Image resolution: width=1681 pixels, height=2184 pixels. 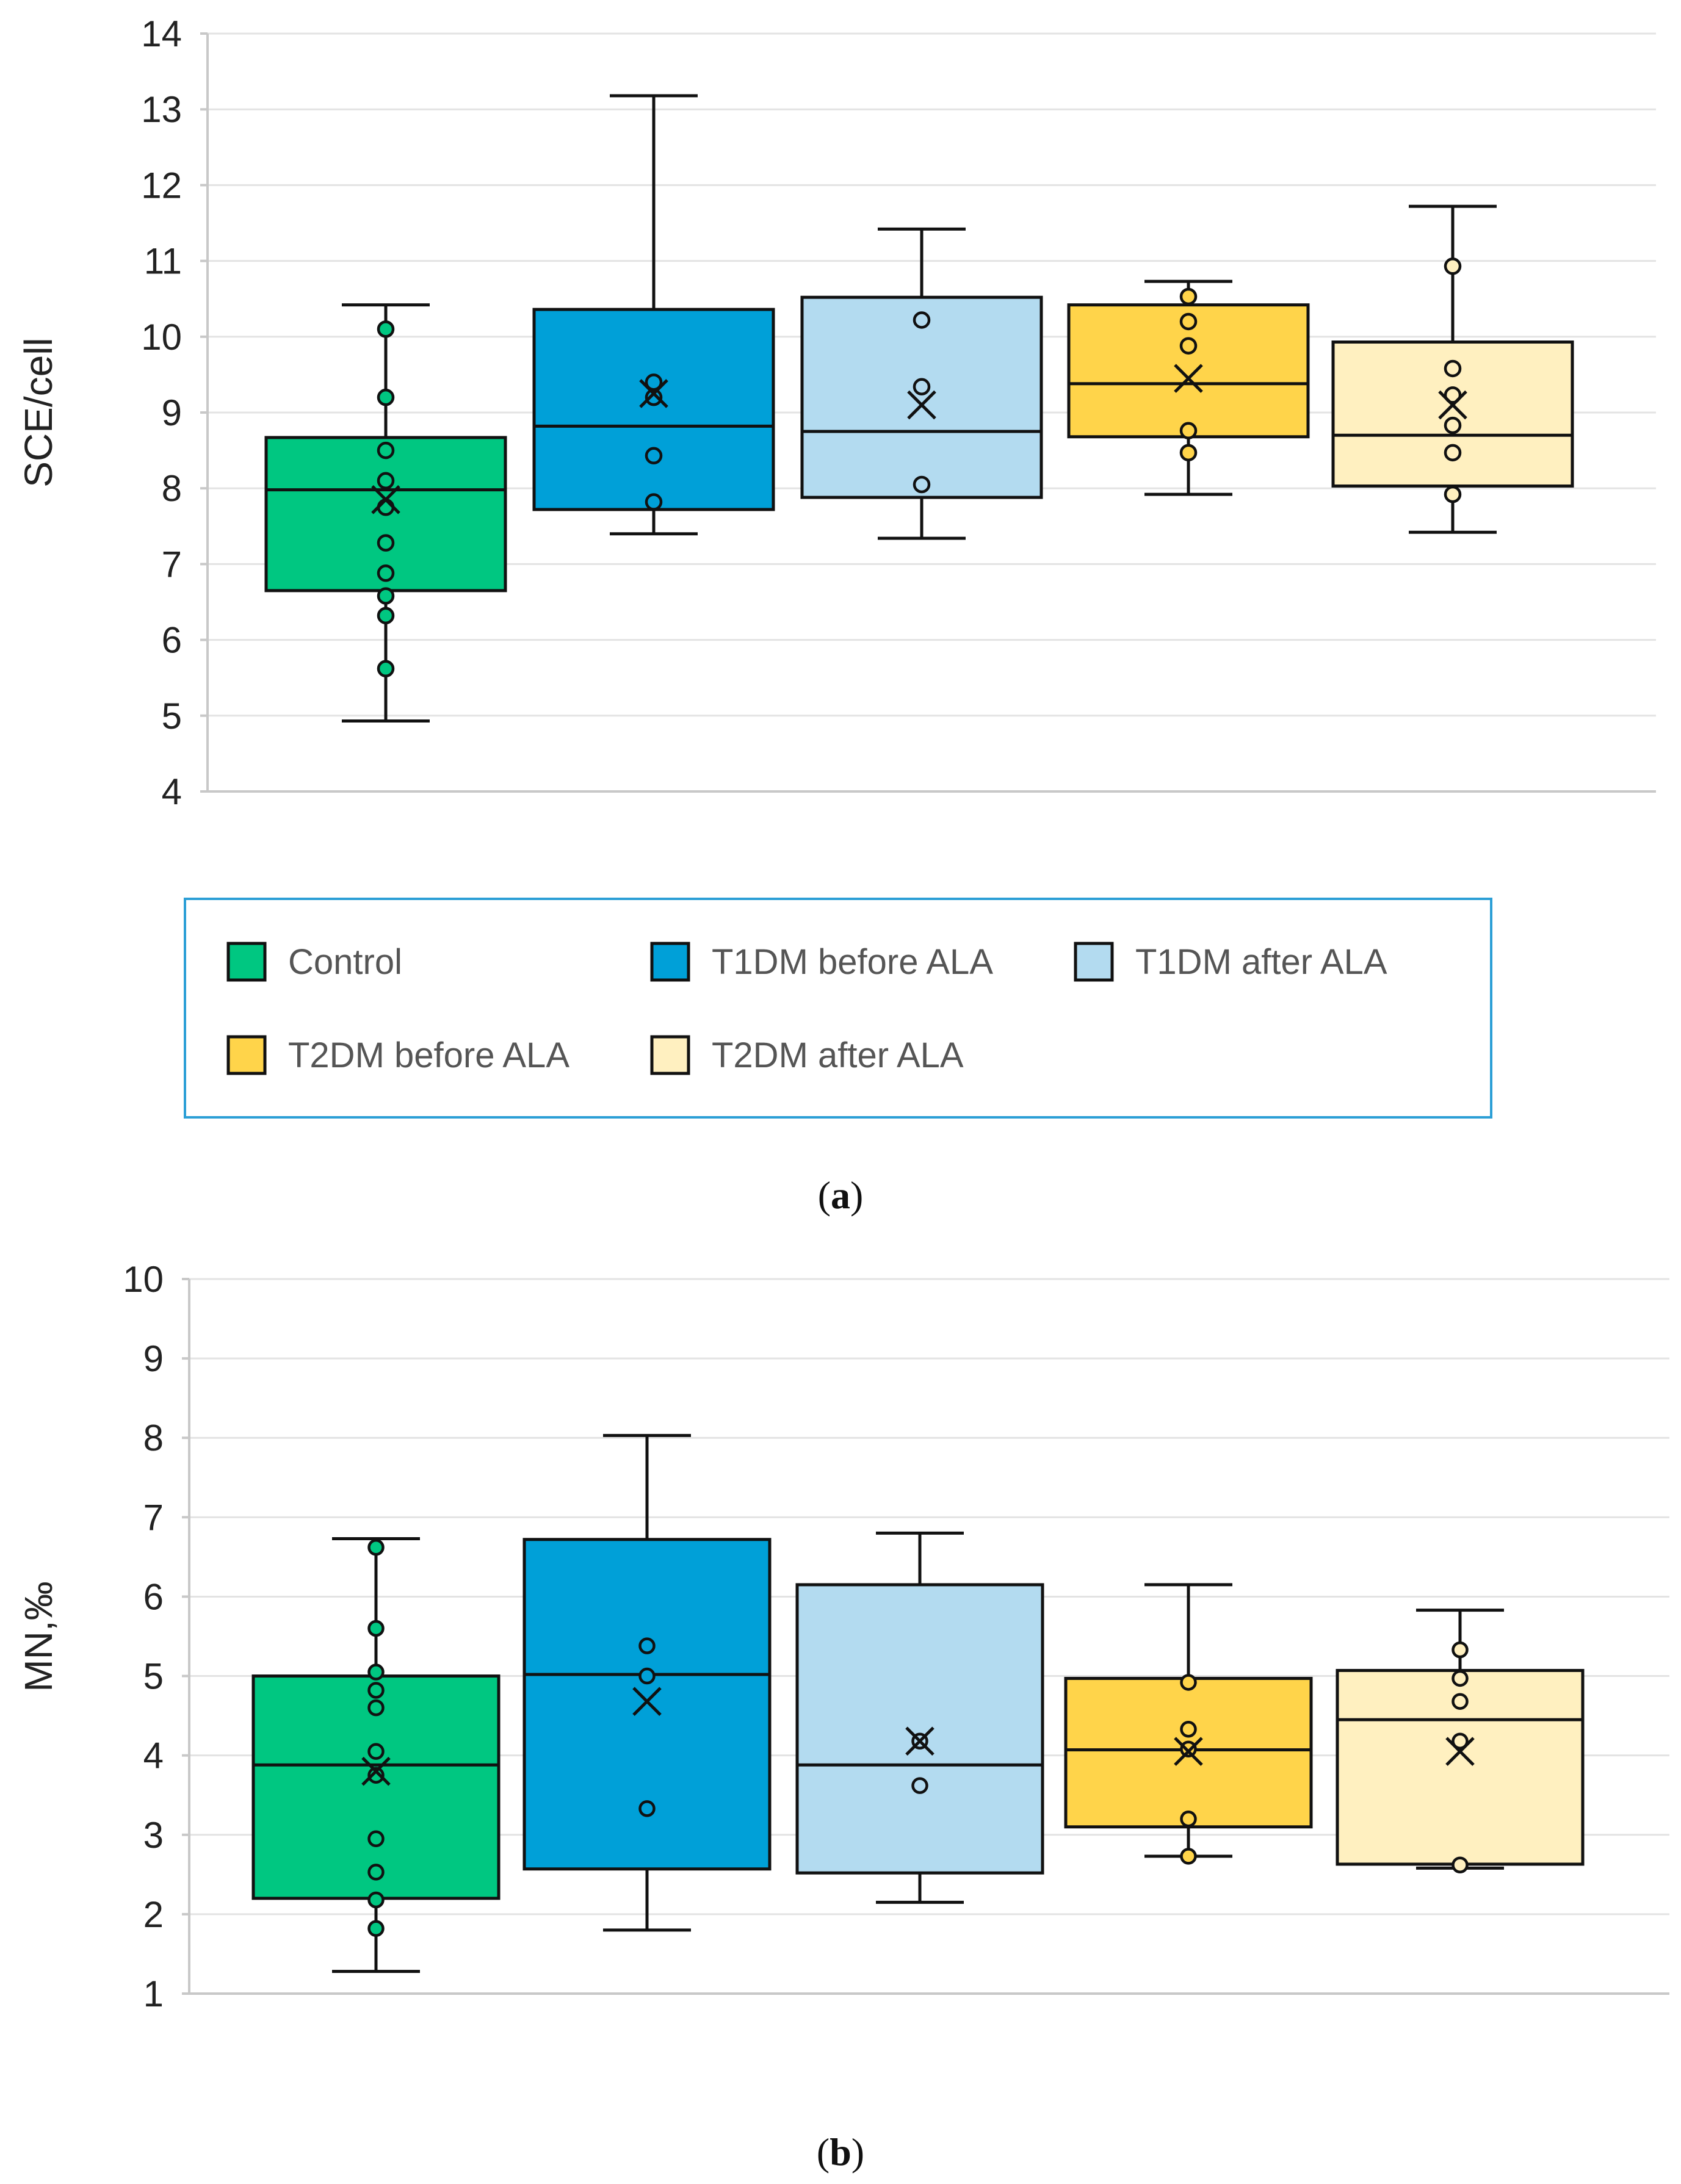 What do you see at coordinates (153, 1914) in the screenshot?
I see `y-tick-label: 2` at bounding box center [153, 1914].